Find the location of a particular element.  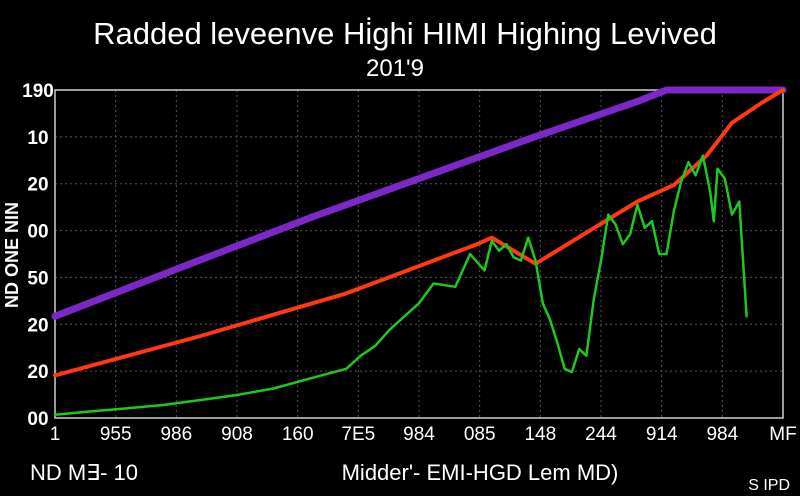

x-tick-label: 908 is located at coordinates (237, 434).